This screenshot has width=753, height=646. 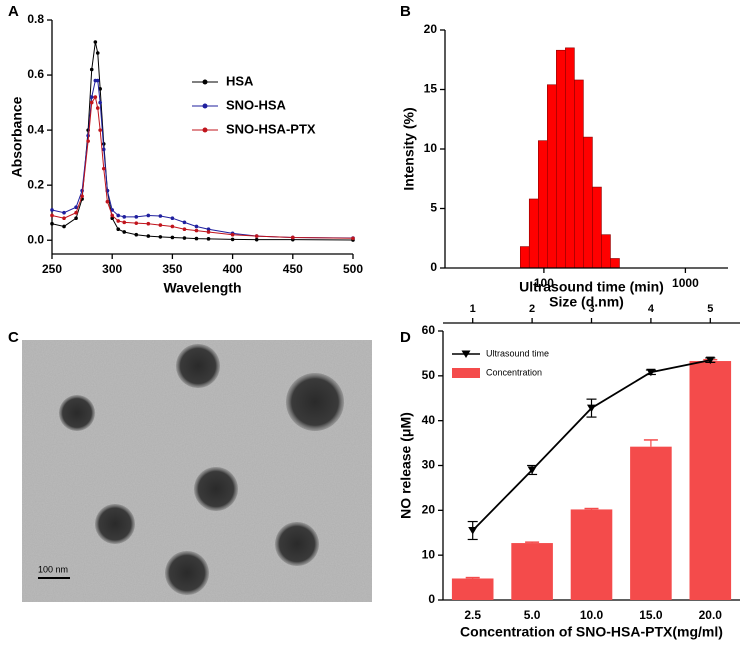 What do you see at coordinates (429, 510) in the screenshot?
I see `y-tick-label: 20` at bounding box center [429, 510].